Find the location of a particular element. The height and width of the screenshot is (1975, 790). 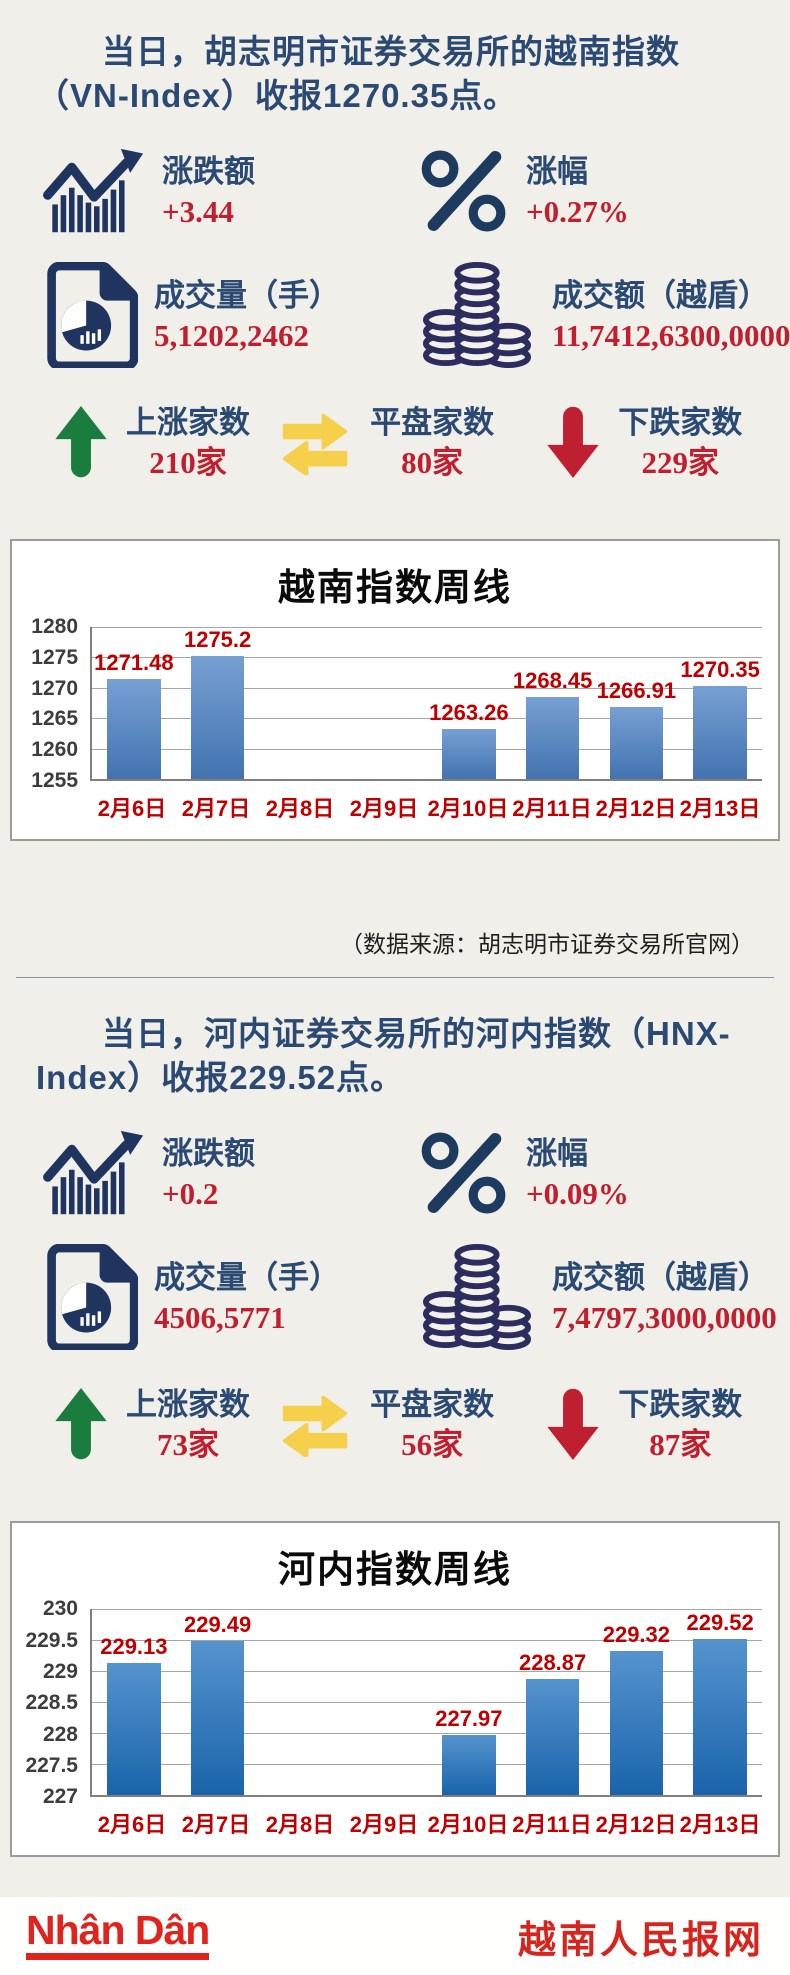

plot-area: 229.13 229.49 227.97 228.87 229.32 229.52 is located at coordinates (426, 1703).